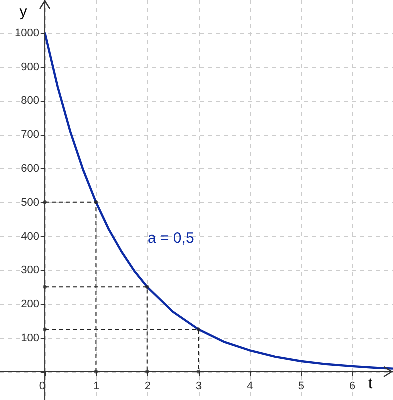  What do you see at coordinates (24, 12) in the screenshot?
I see `y-axis-title: y` at bounding box center [24, 12].